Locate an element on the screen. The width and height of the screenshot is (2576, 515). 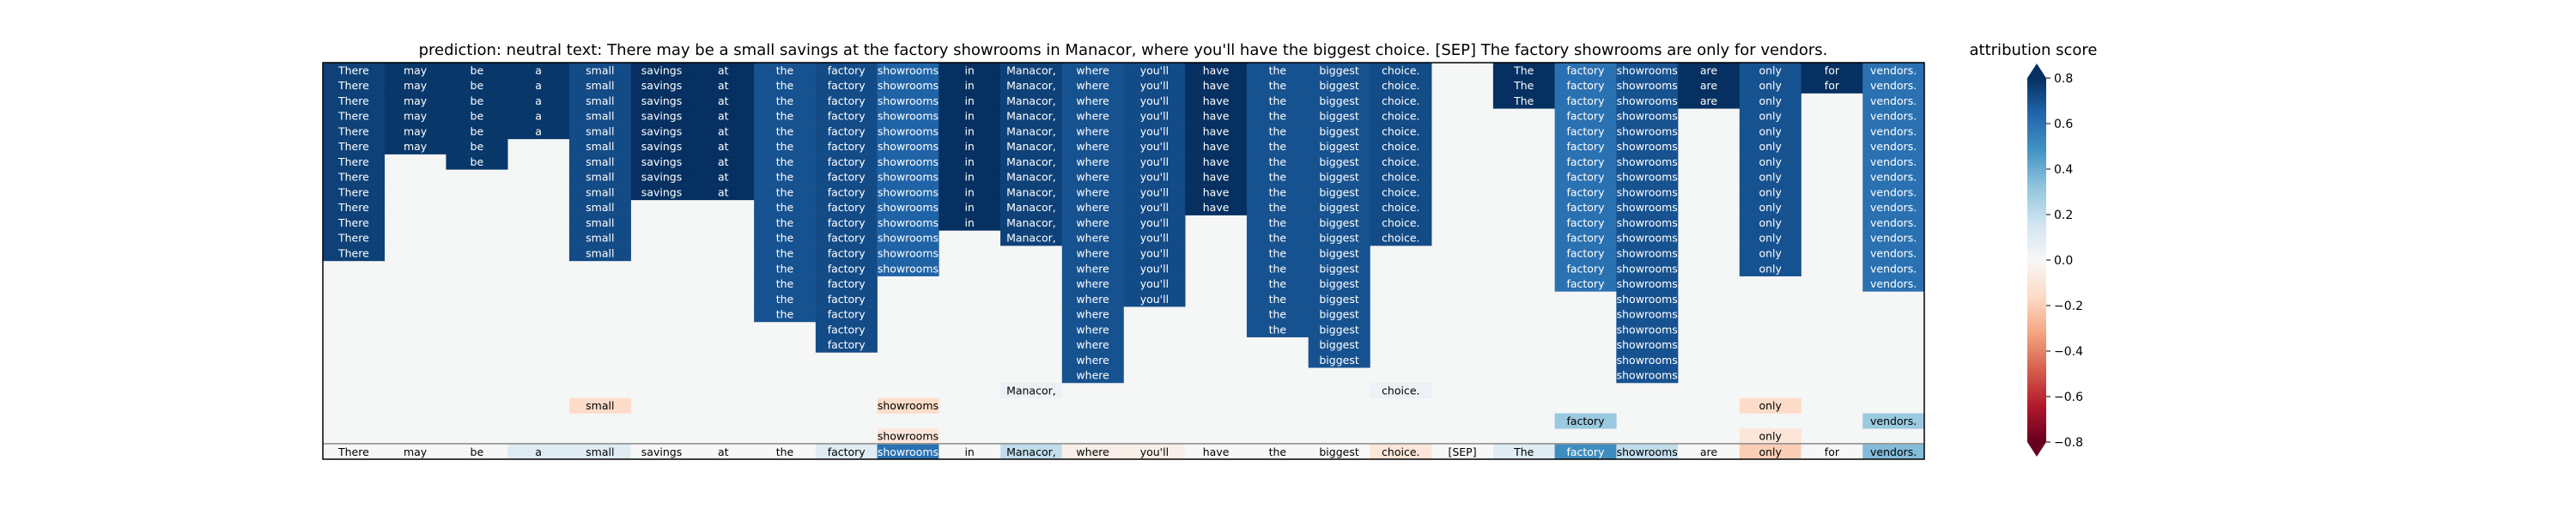
cell-label-summary: the is located at coordinates (785, 451).